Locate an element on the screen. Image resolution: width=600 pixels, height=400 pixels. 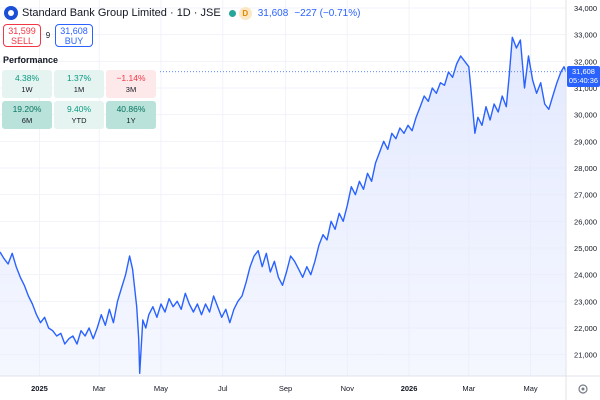
x-tick-label: 2026 is located at coordinates (409, 388).